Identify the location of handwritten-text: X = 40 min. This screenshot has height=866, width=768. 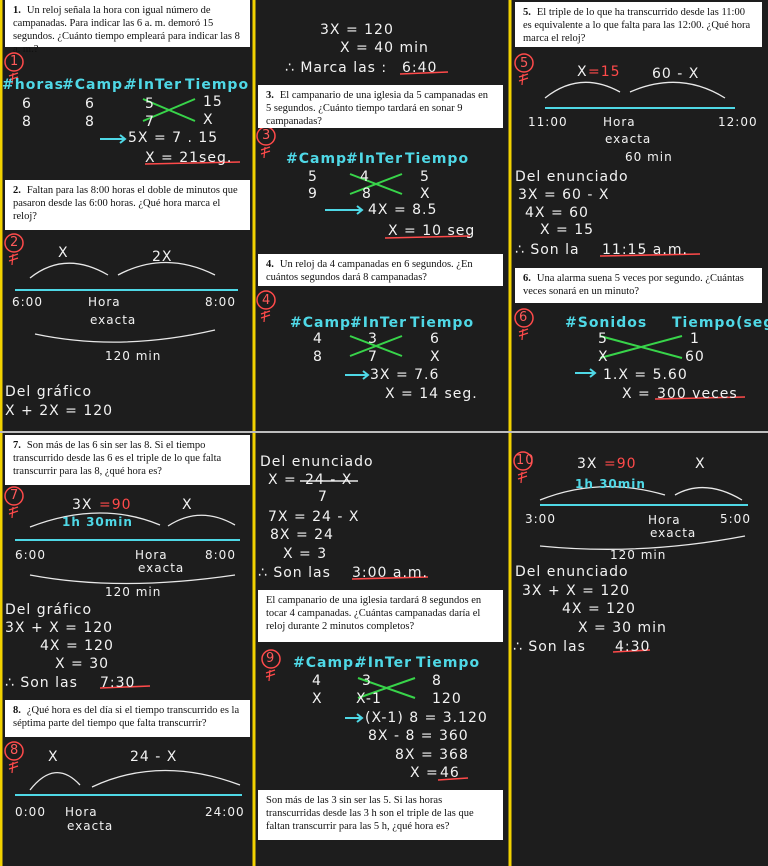
(384, 48).